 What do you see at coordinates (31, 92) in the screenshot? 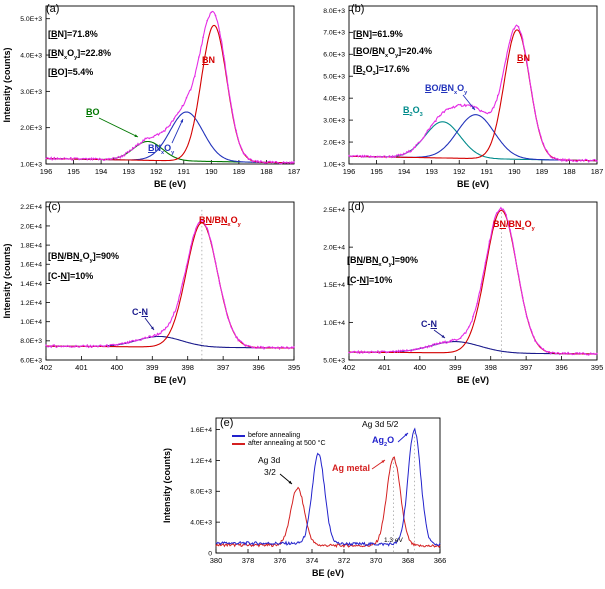
I see `y-tick-label: 3.0E+3` at bounding box center [31, 92].